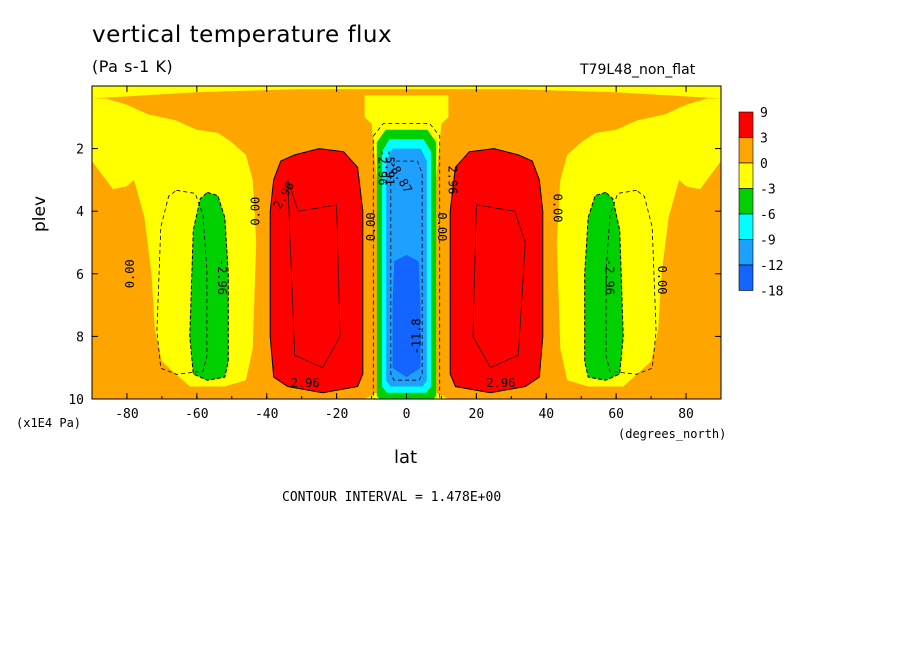 This screenshot has width=904, height=654. I want to click on fill-yellow-top, so click(406, 92).